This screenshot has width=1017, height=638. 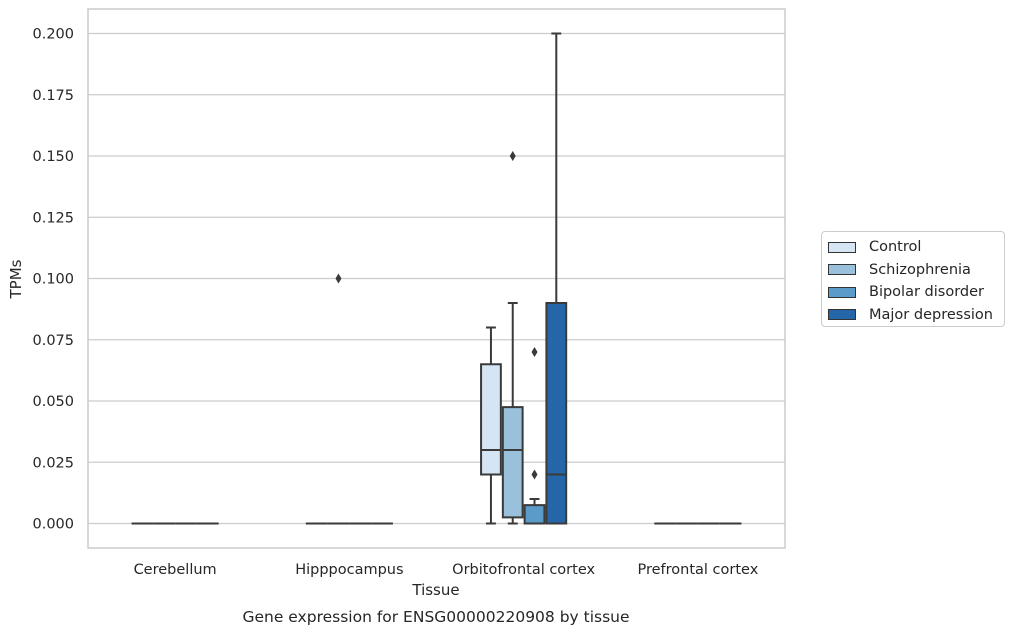 What do you see at coordinates (920, 270) in the screenshot?
I see `legend-label: Schizophrenia` at bounding box center [920, 270].